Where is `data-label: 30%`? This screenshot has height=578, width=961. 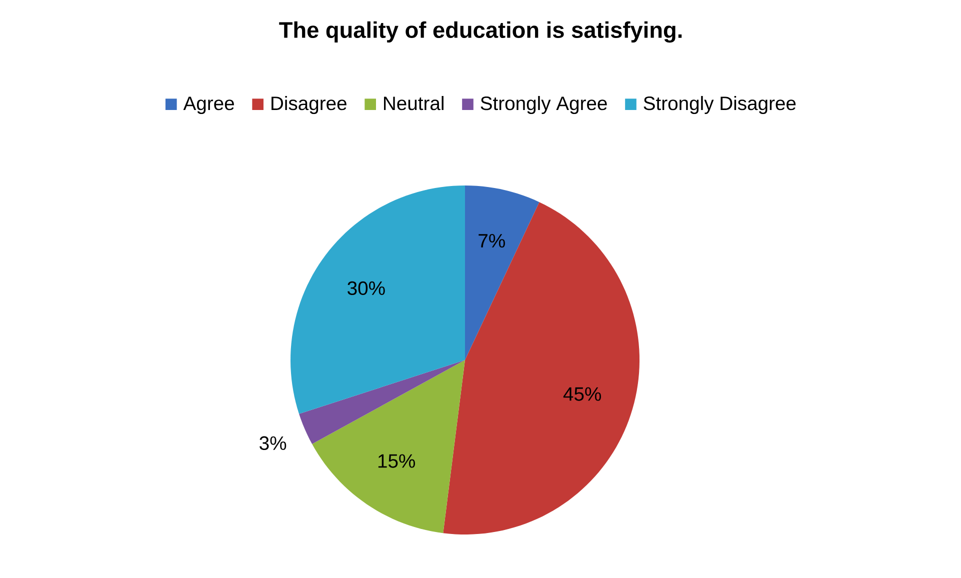 data-label: 30% is located at coordinates (366, 288).